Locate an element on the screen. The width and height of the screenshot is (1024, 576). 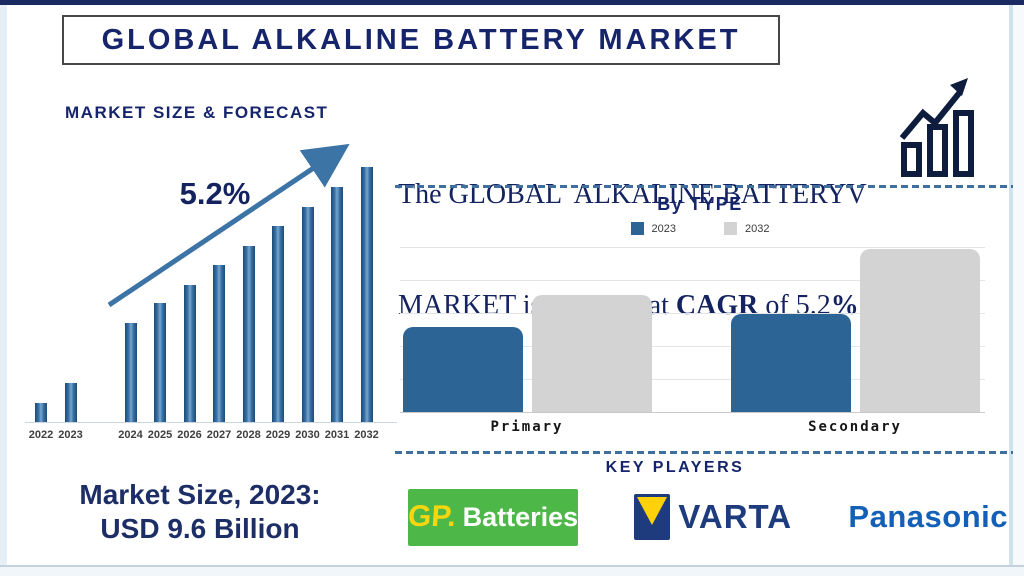
forecast-year-label-2023: 2023 is located at coordinates (70, 435).